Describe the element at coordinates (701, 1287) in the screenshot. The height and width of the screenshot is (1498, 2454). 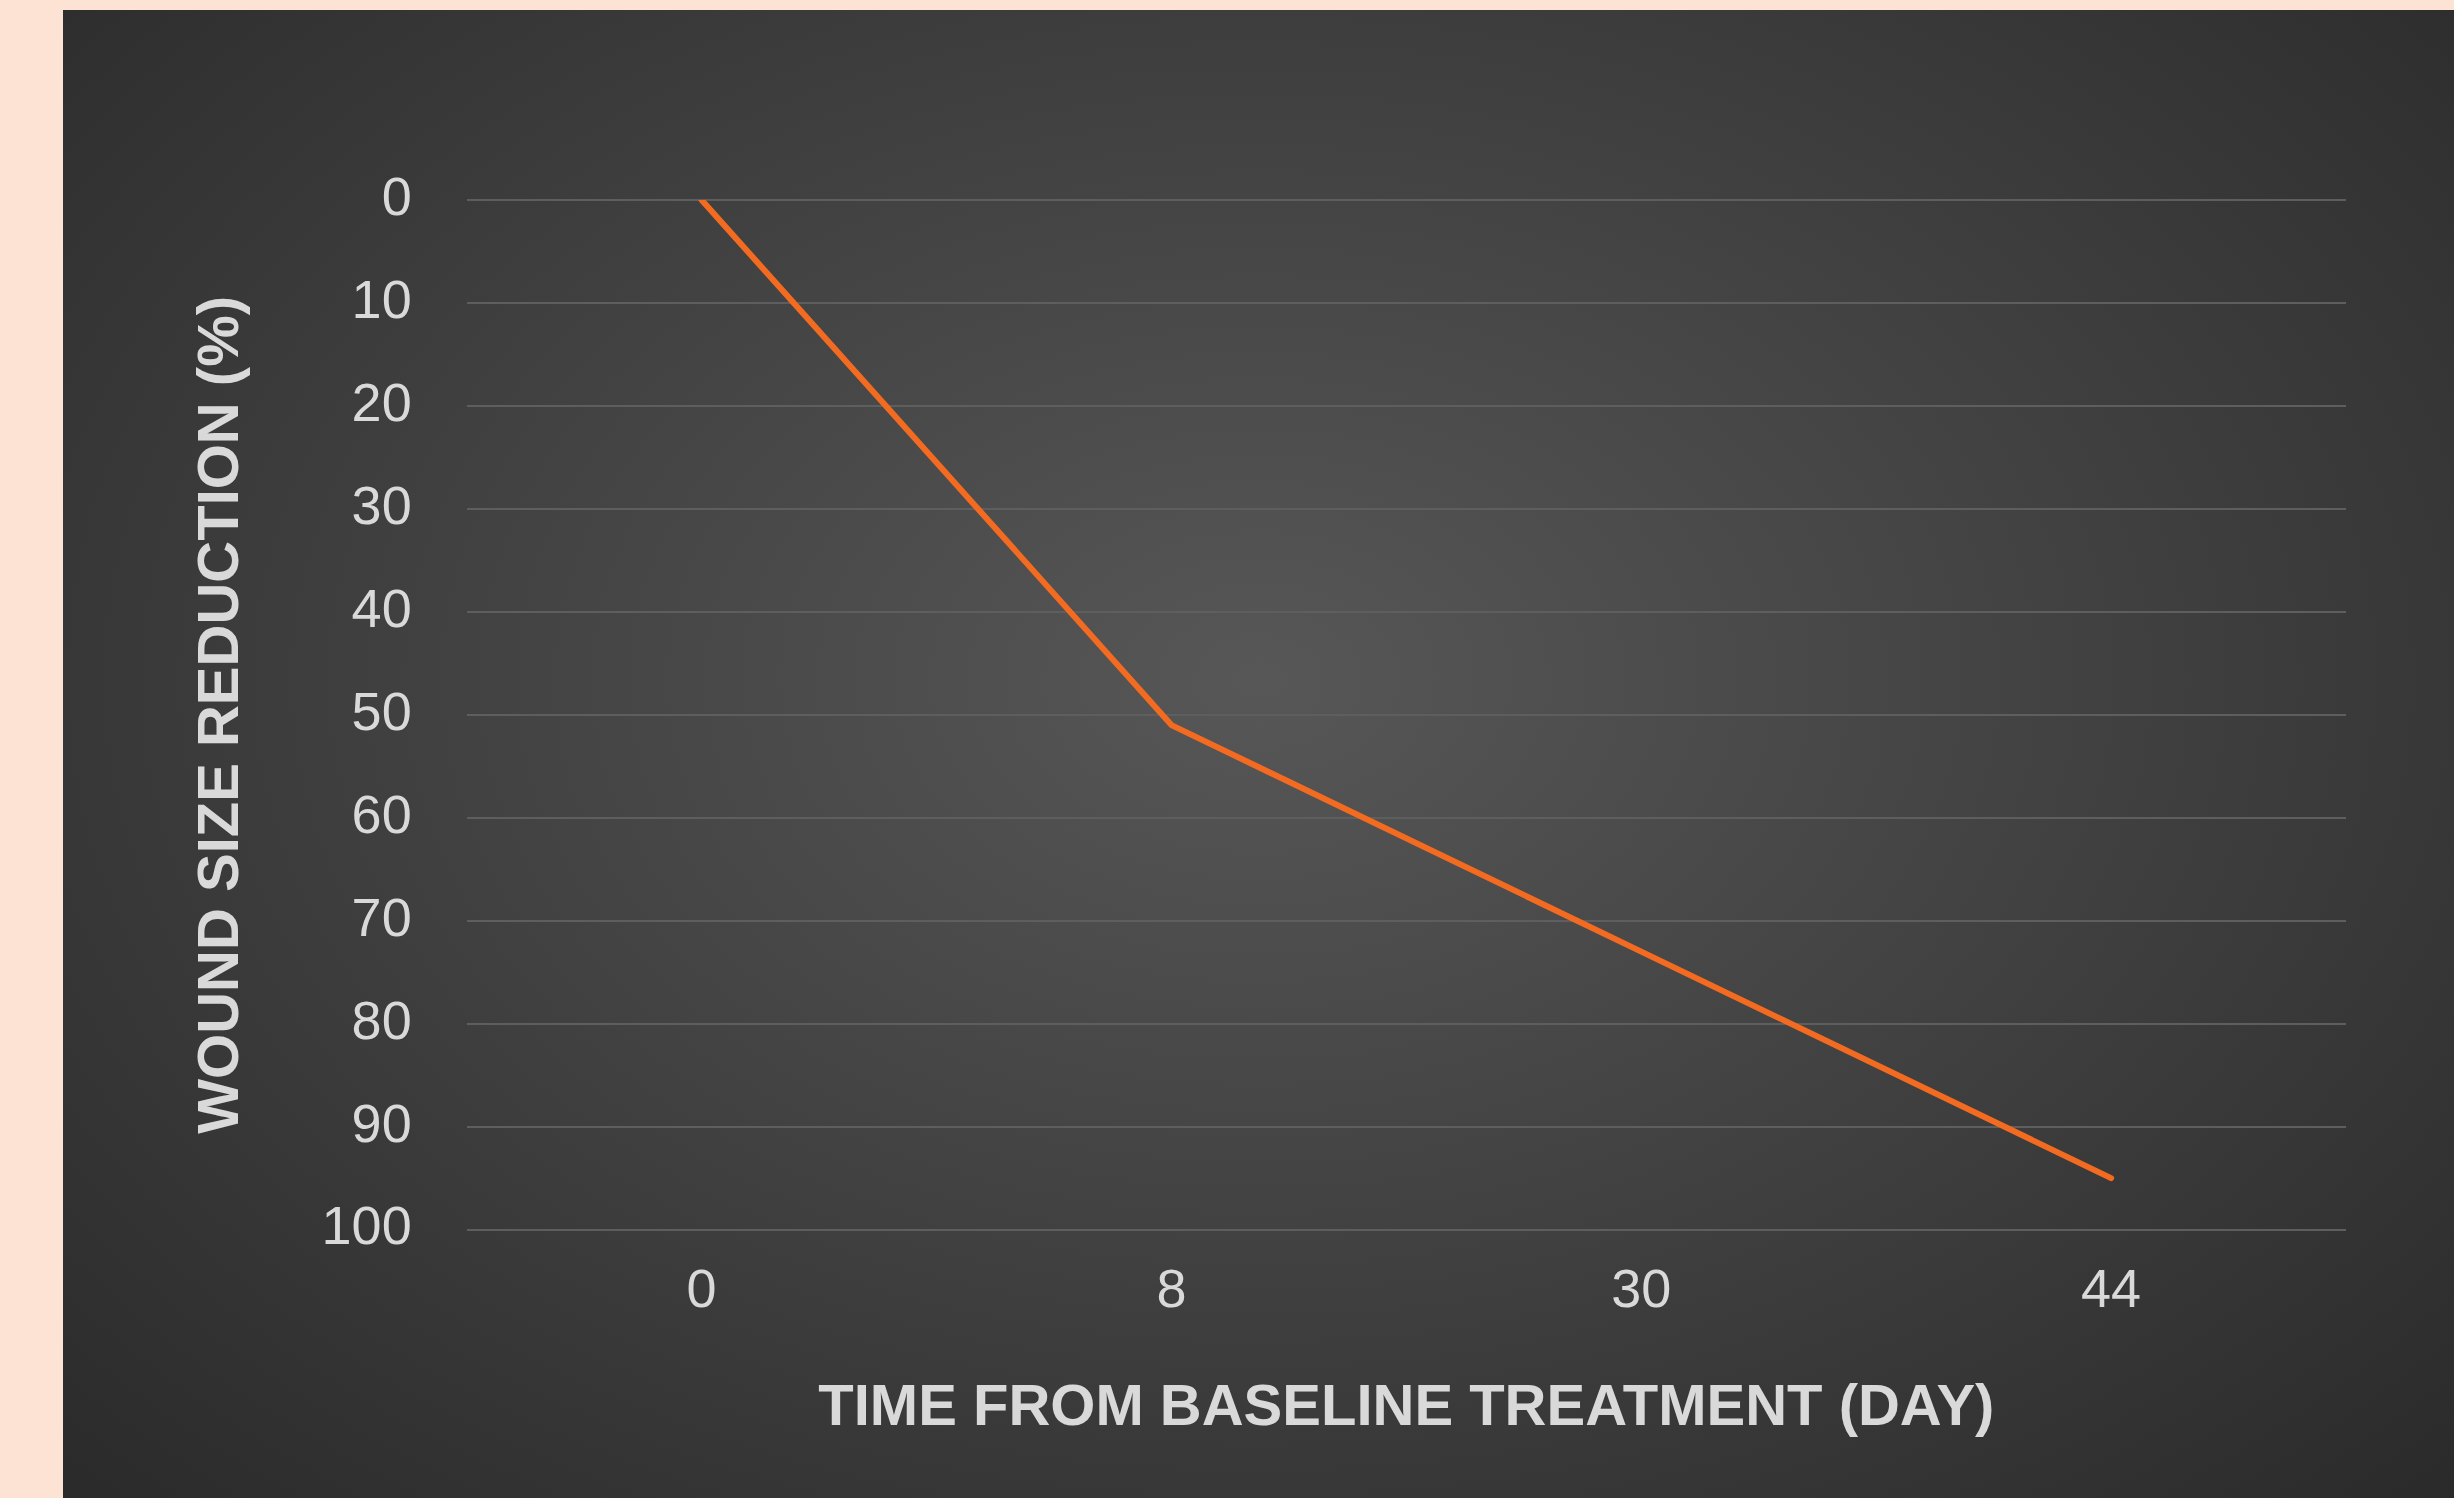
I see `x-tick-label: 0` at that location.